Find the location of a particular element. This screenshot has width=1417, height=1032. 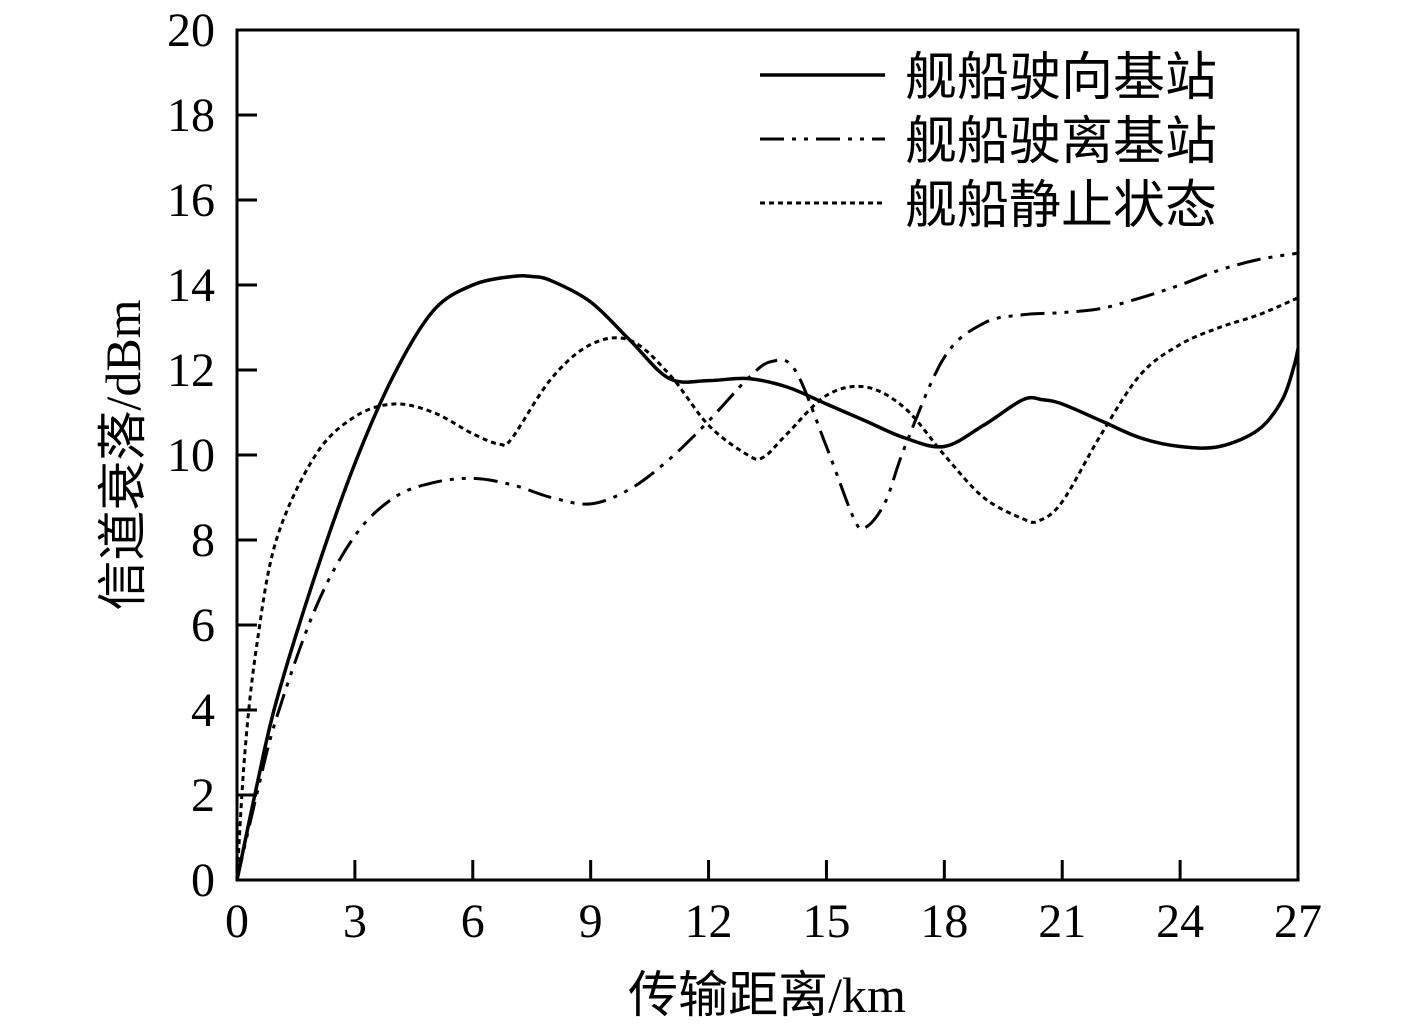

y-tick-label: 6 is located at coordinates (203, 625).